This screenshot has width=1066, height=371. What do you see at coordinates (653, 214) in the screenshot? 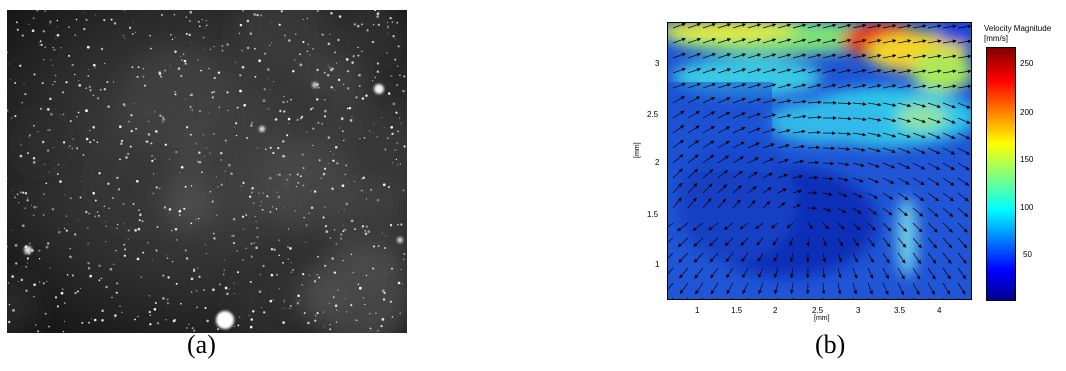
I see `y-tick: 1.5` at bounding box center [653, 214].